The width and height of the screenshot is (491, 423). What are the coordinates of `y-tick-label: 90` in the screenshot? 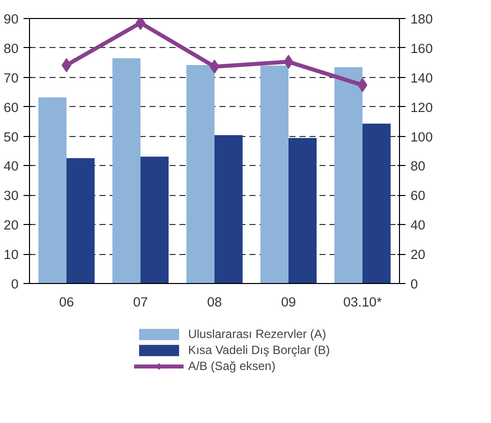 It's located at (11, 19).